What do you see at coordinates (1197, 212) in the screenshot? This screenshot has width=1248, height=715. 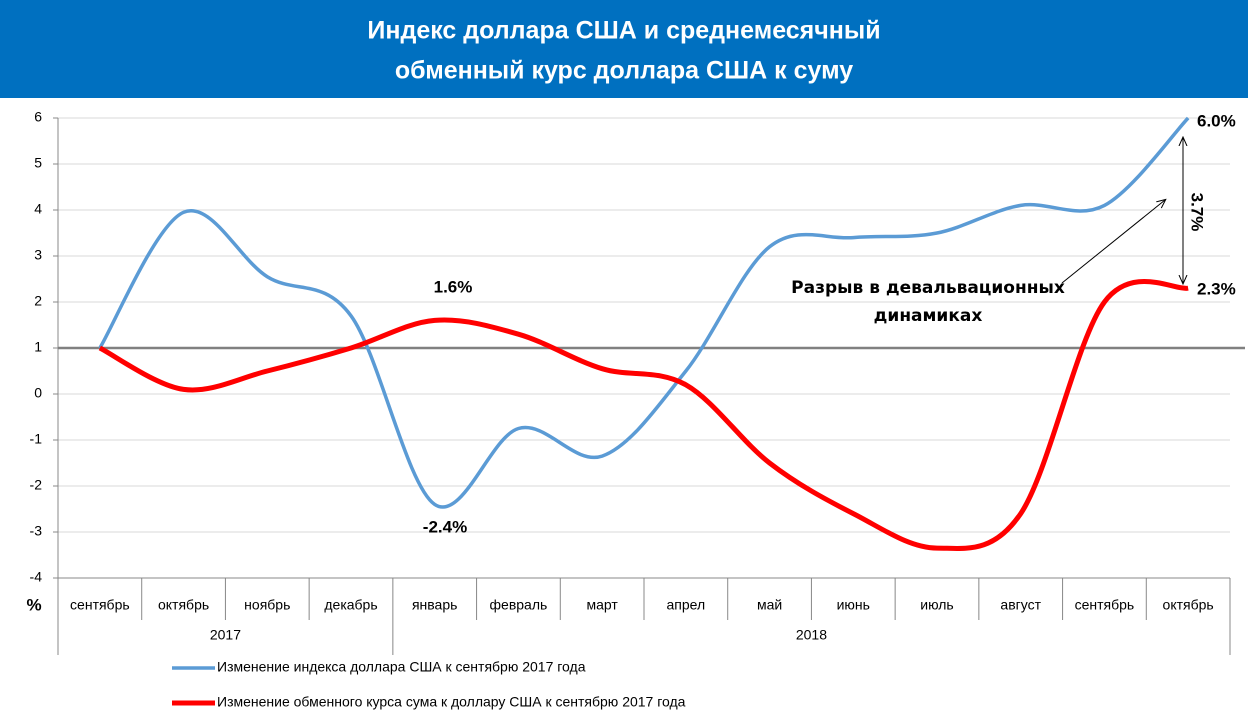 I see `annotation: 3.7%` at bounding box center [1197, 212].